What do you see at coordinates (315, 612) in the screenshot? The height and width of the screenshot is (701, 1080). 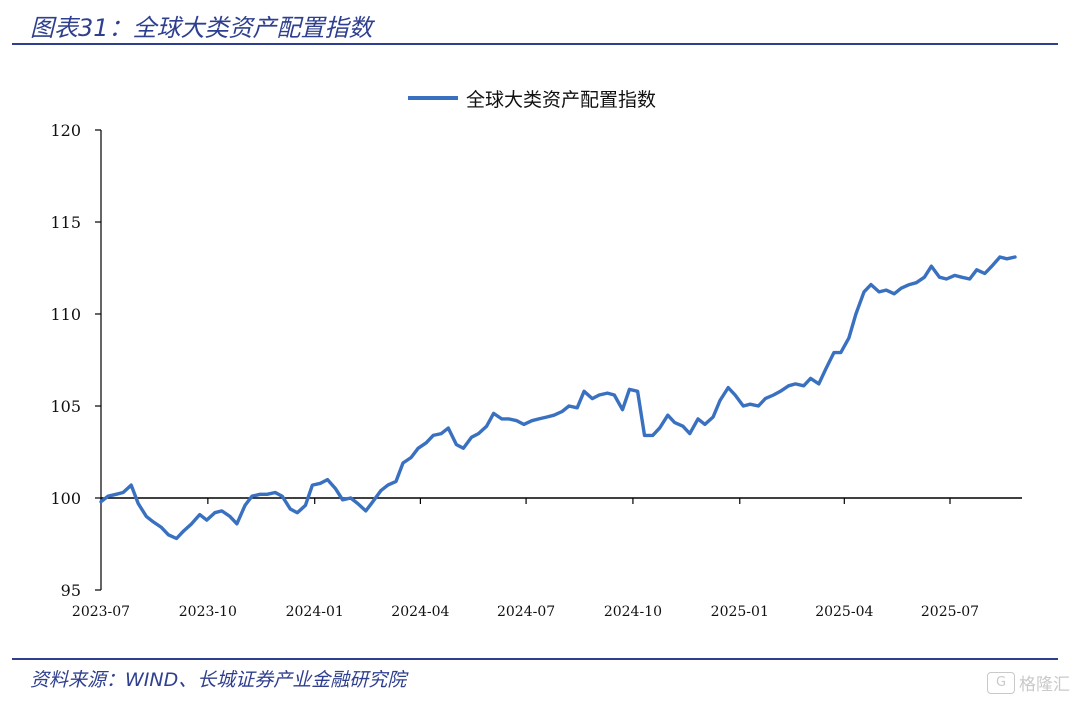 I see `x-tick-label: 2024-01` at bounding box center [315, 612].